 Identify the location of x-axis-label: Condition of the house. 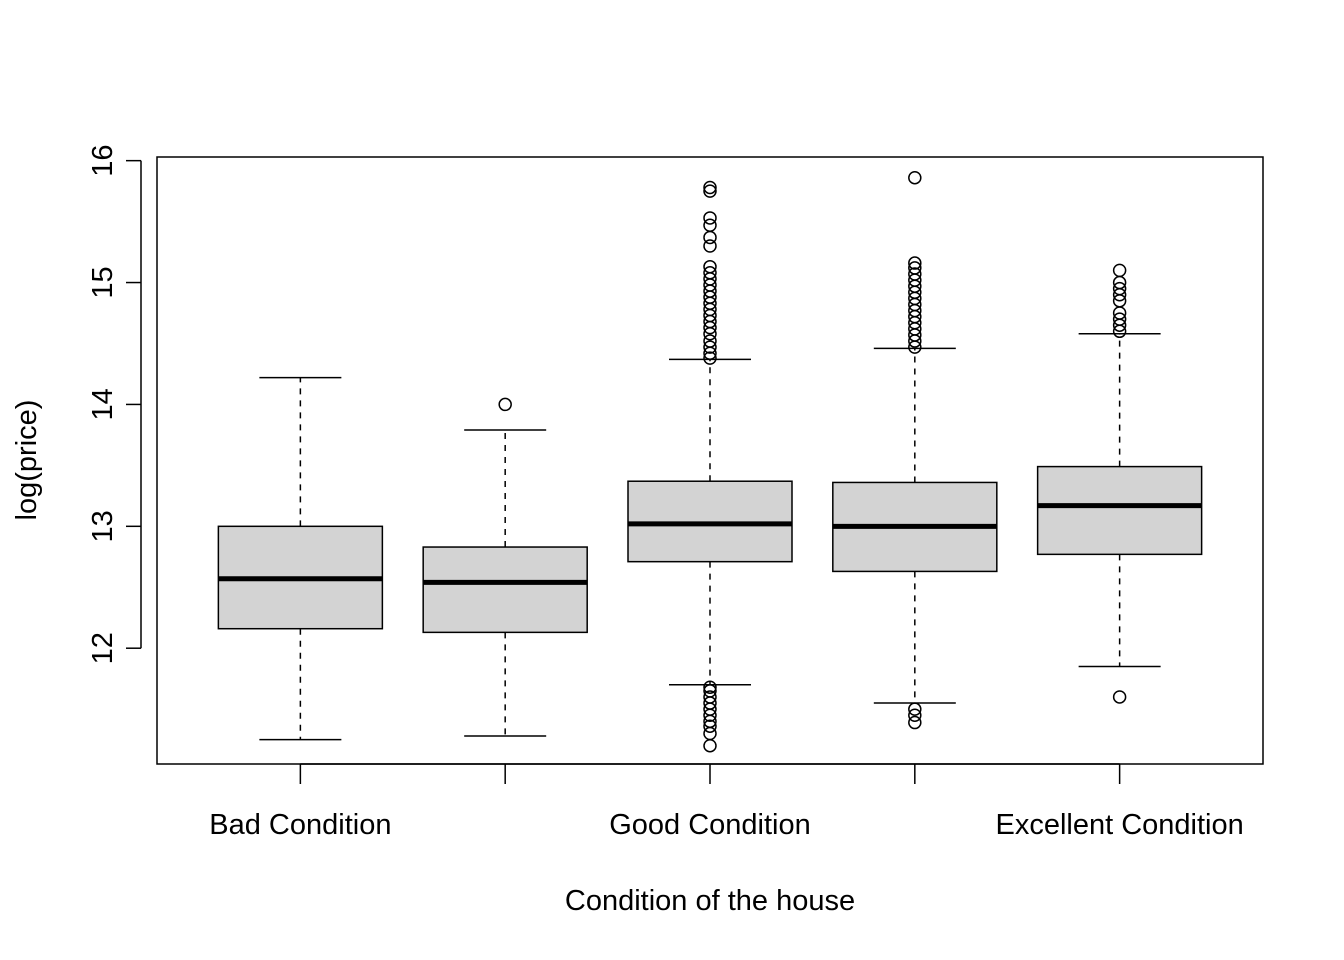
(710, 901).